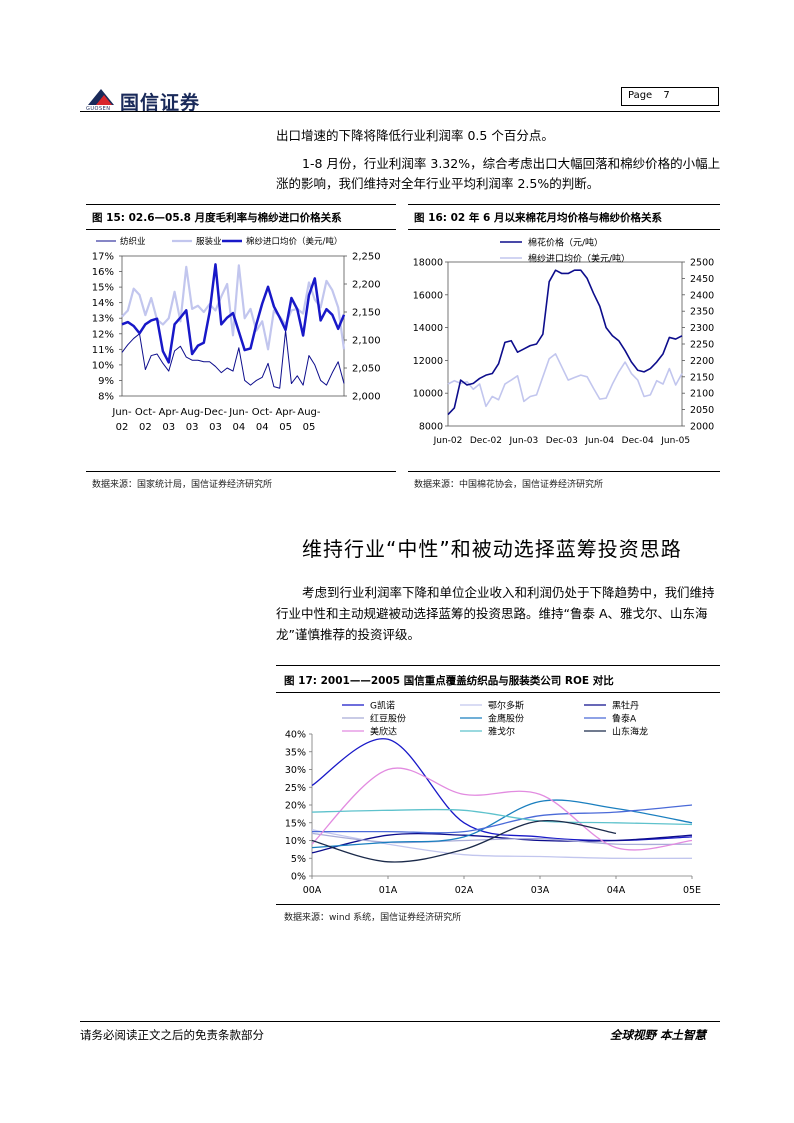  I want to click on page-number-box: Page 7, so click(670, 96).